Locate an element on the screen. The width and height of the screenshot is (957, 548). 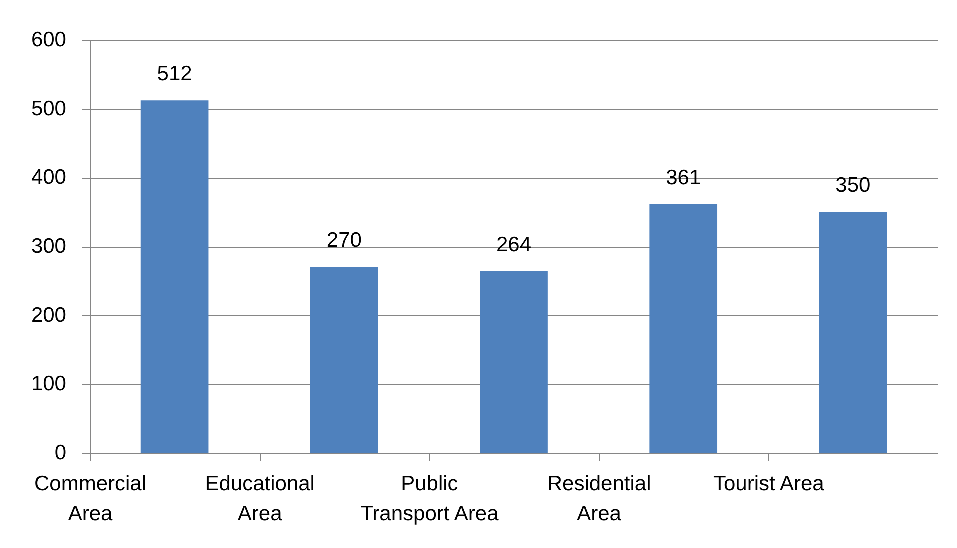
y-tick-label: 300 is located at coordinates (48, 246).